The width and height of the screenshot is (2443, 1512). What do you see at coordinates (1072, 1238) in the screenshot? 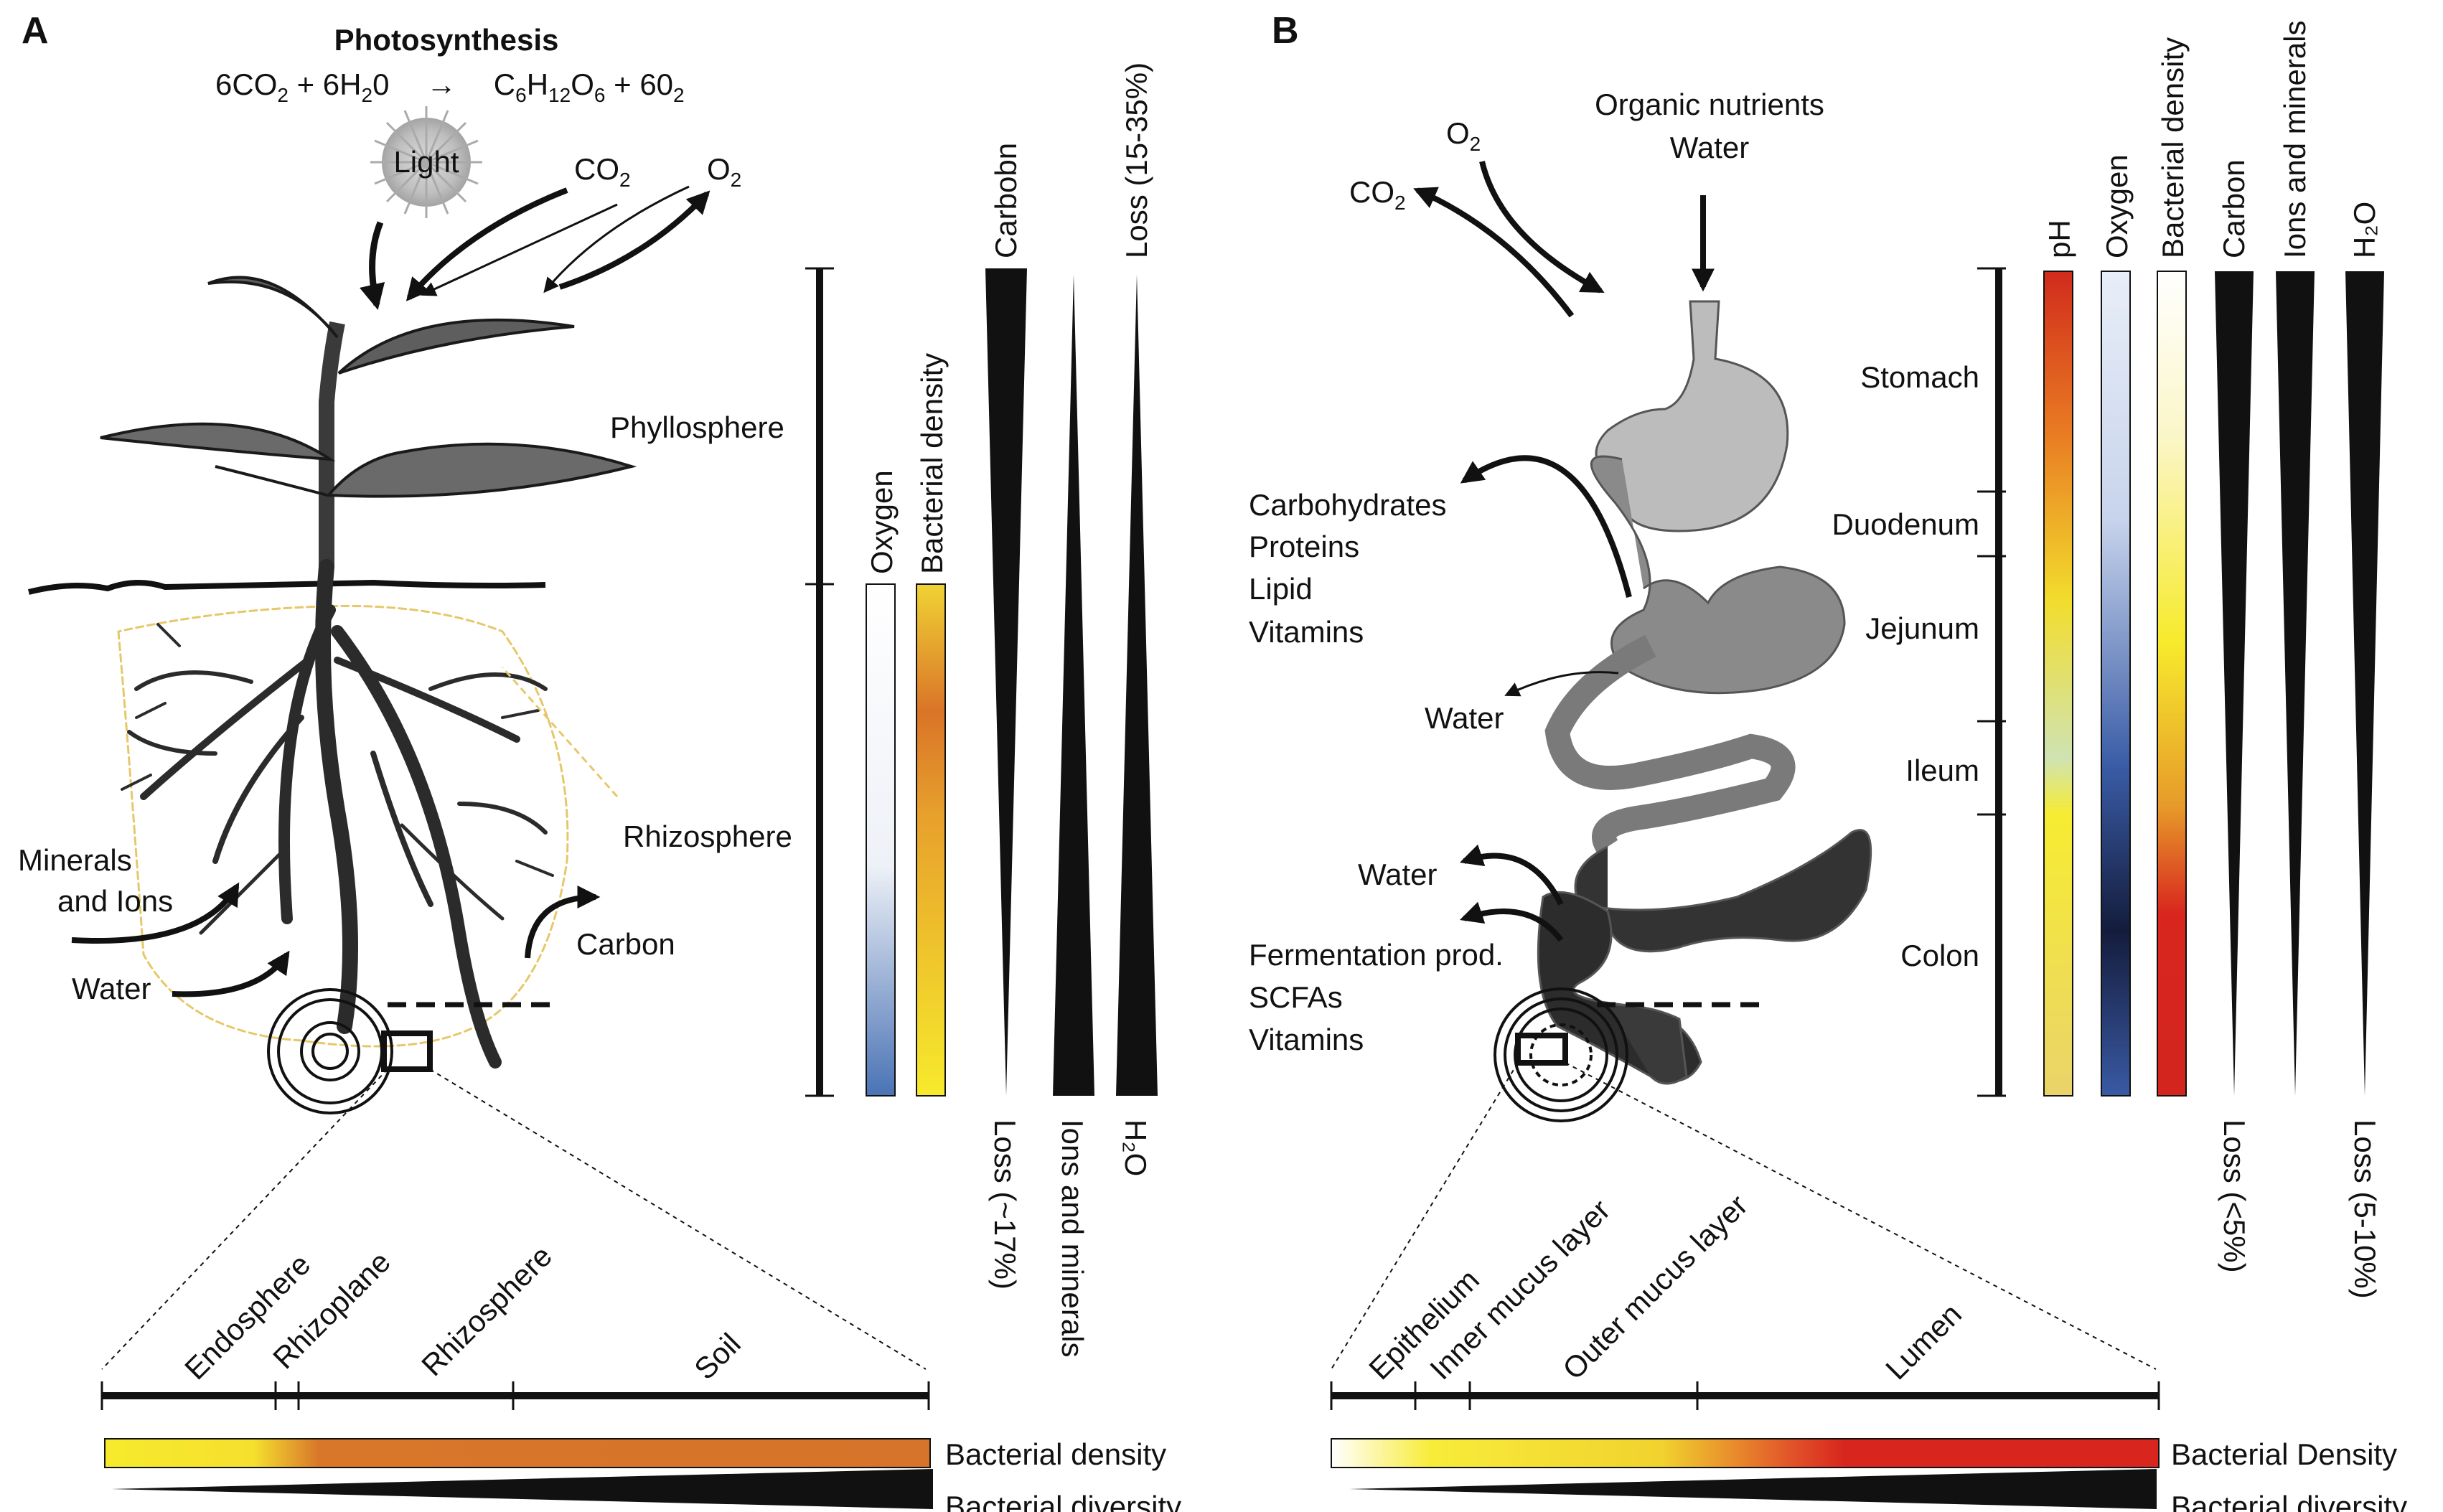
I see `ions-minerals-label: Ions and minerals` at bounding box center [1072, 1238].